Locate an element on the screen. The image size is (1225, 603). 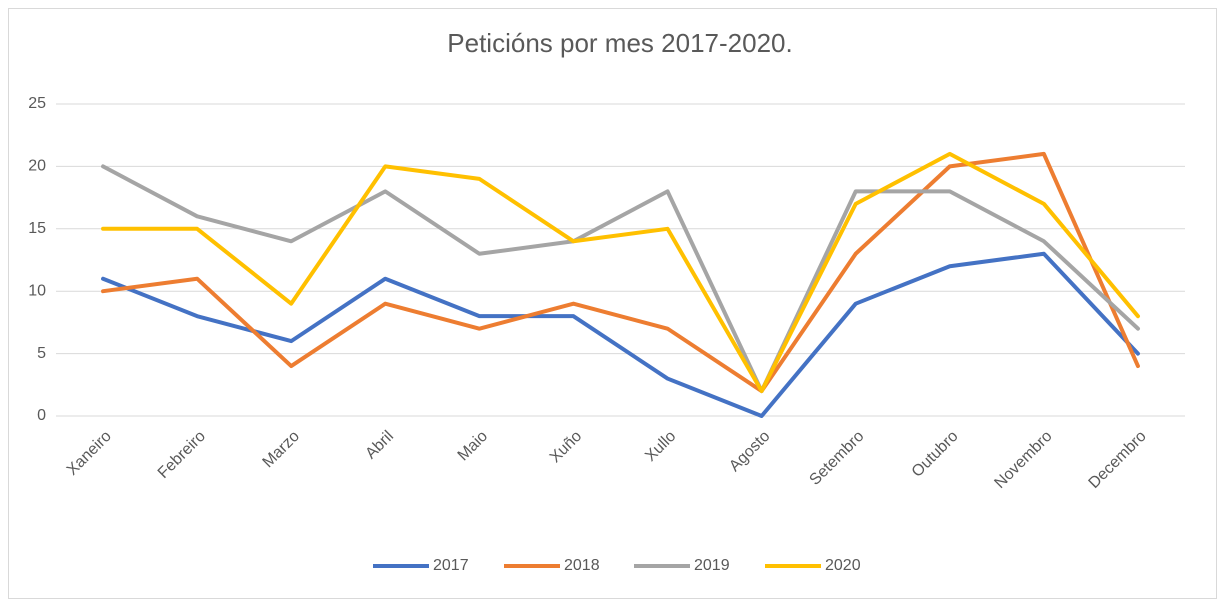
y-tick-label: 0 is located at coordinates (41, 415).